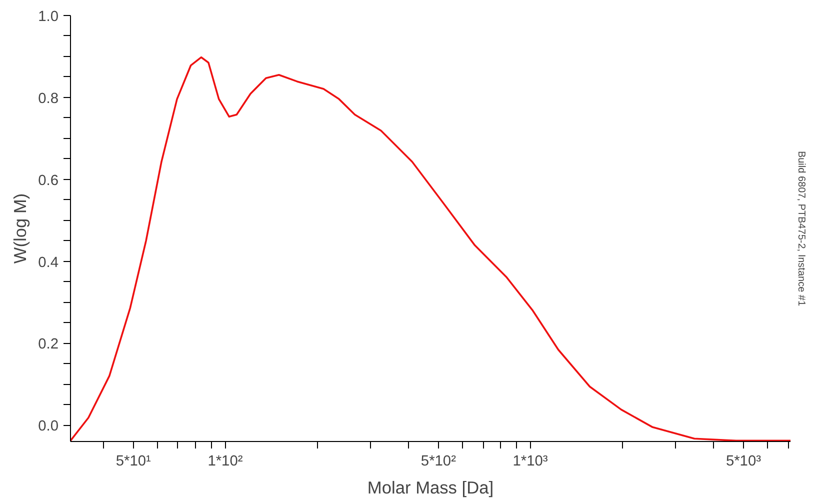  What do you see at coordinates (20, 228) in the screenshot?
I see `y-axis-title: W(log M)` at bounding box center [20, 228].